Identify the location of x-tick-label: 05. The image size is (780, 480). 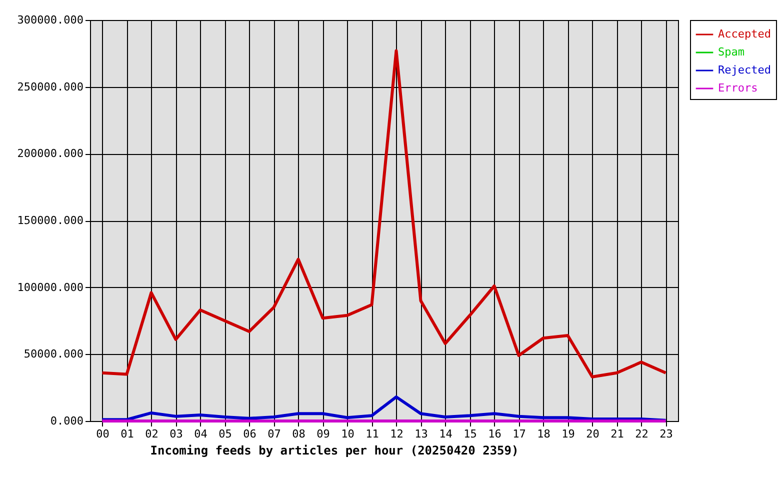
(225, 434).